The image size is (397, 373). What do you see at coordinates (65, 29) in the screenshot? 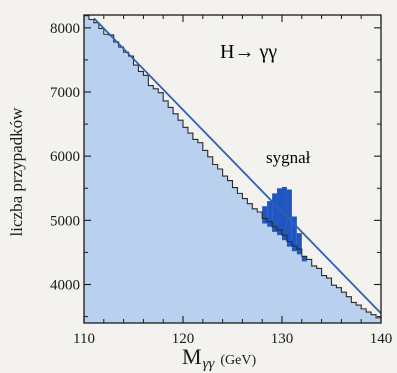
I see `y-tick-label: 8000` at bounding box center [65, 29].